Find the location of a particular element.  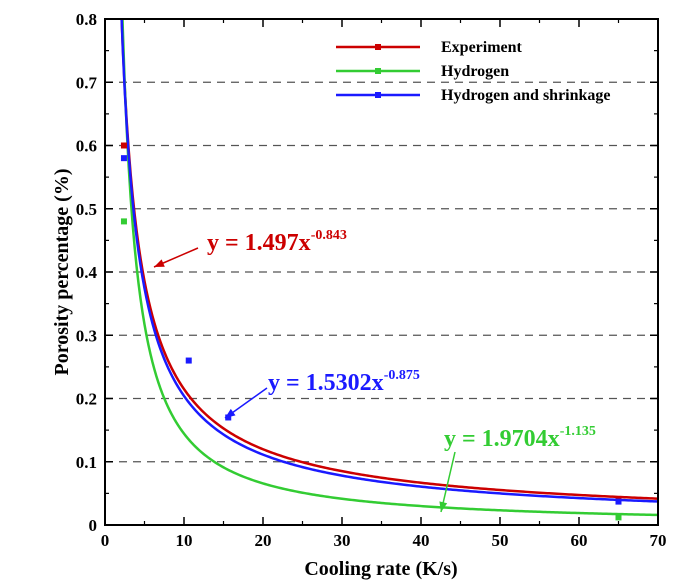

x-tick-label: 30 is located at coordinates (342, 540).